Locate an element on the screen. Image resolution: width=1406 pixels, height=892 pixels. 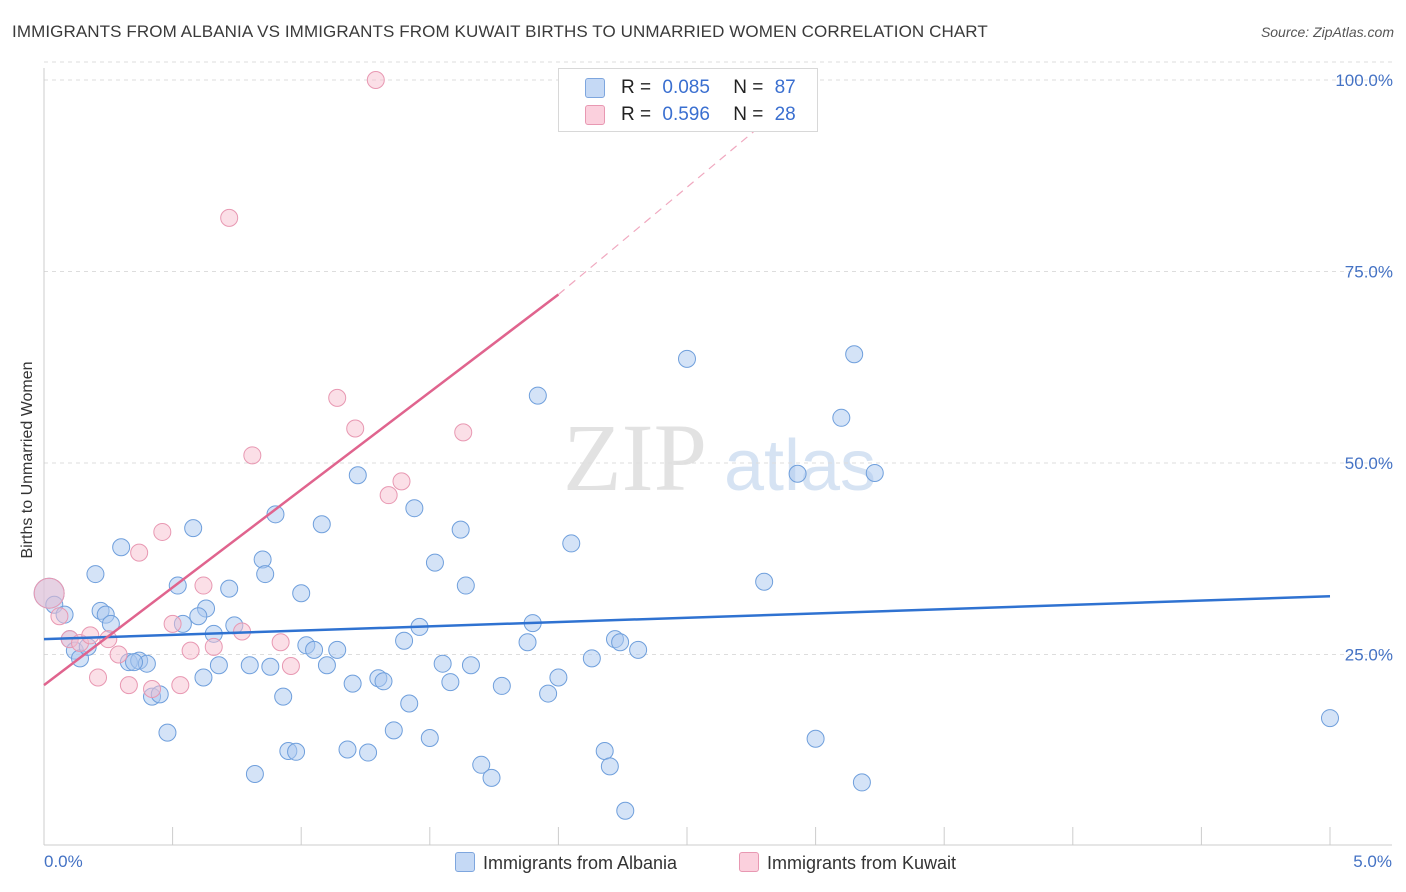
kuwait-swatch is located at coordinates (595, 115).